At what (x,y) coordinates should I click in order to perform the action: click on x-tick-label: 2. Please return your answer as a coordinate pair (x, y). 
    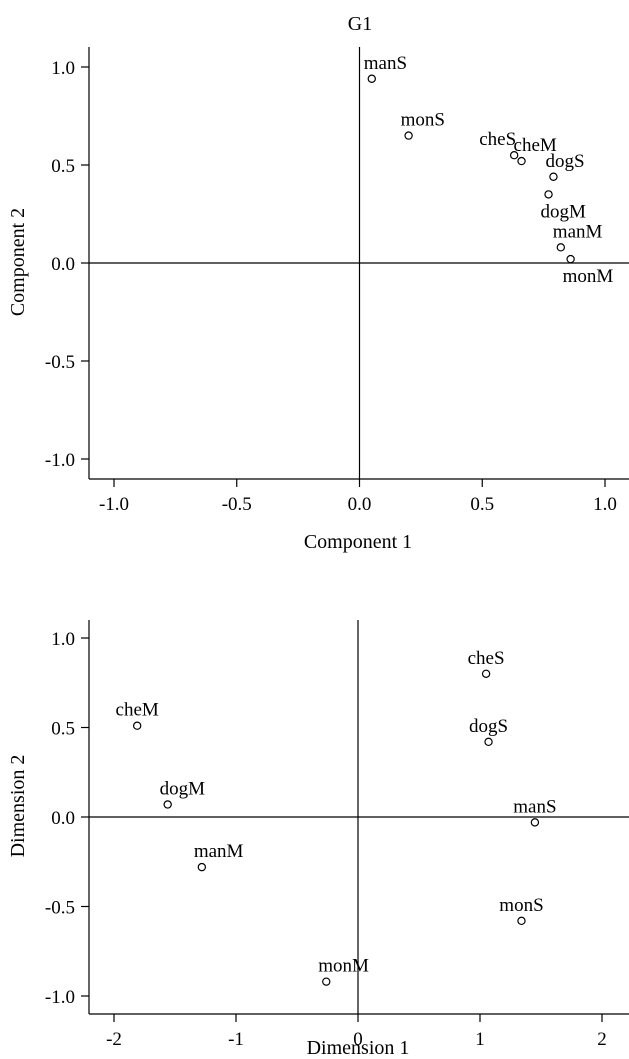
    Looking at the image, I should click on (602, 1039).